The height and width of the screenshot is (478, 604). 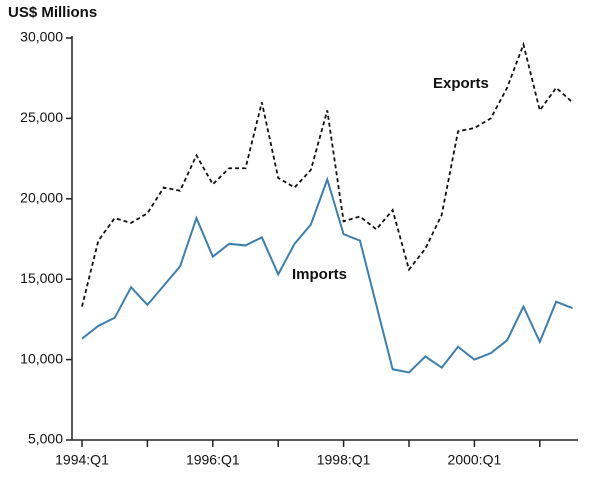 What do you see at coordinates (344, 460) in the screenshot?
I see `x-tick-label: 1998:Q1` at bounding box center [344, 460].